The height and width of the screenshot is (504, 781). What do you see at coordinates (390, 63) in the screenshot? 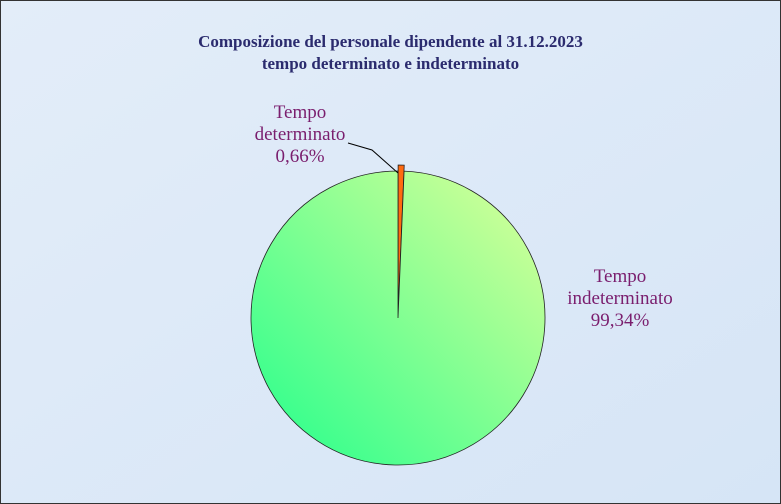
I see `chart-subtitle: tempo determinato e indeterminato` at bounding box center [390, 63].